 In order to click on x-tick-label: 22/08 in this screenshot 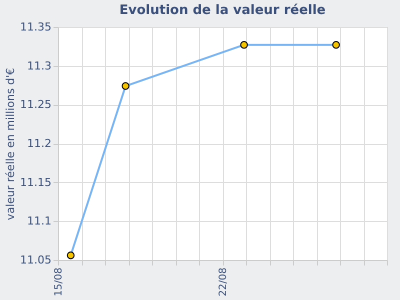, I will do `click(223, 282)`.